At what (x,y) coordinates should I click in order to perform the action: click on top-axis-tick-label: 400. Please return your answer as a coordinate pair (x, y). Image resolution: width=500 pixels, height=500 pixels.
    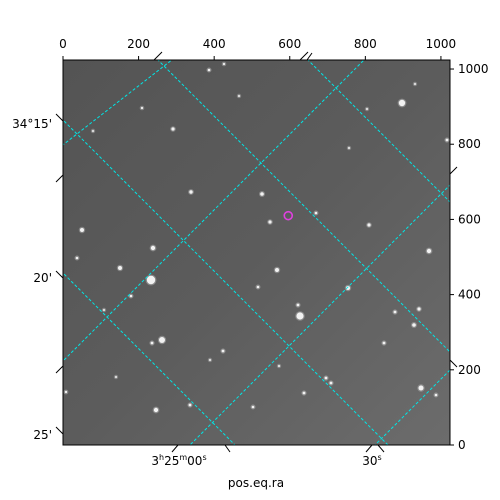
    Looking at the image, I should click on (214, 44).